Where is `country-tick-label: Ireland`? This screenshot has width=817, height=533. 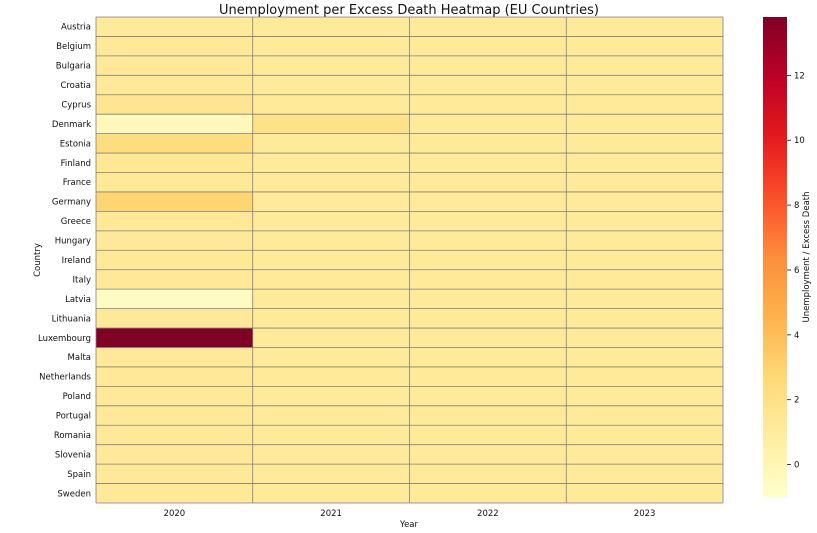 country-tick-label: Ireland is located at coordinates (76, 261).